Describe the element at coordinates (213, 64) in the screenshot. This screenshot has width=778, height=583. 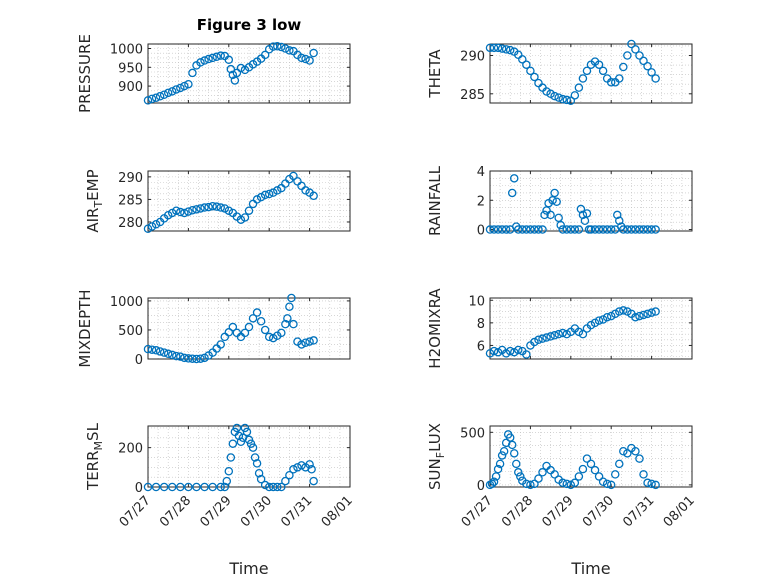
I see `panel-pressure: 900 950 1000 PRESSURE Figure 3 low` at that location.